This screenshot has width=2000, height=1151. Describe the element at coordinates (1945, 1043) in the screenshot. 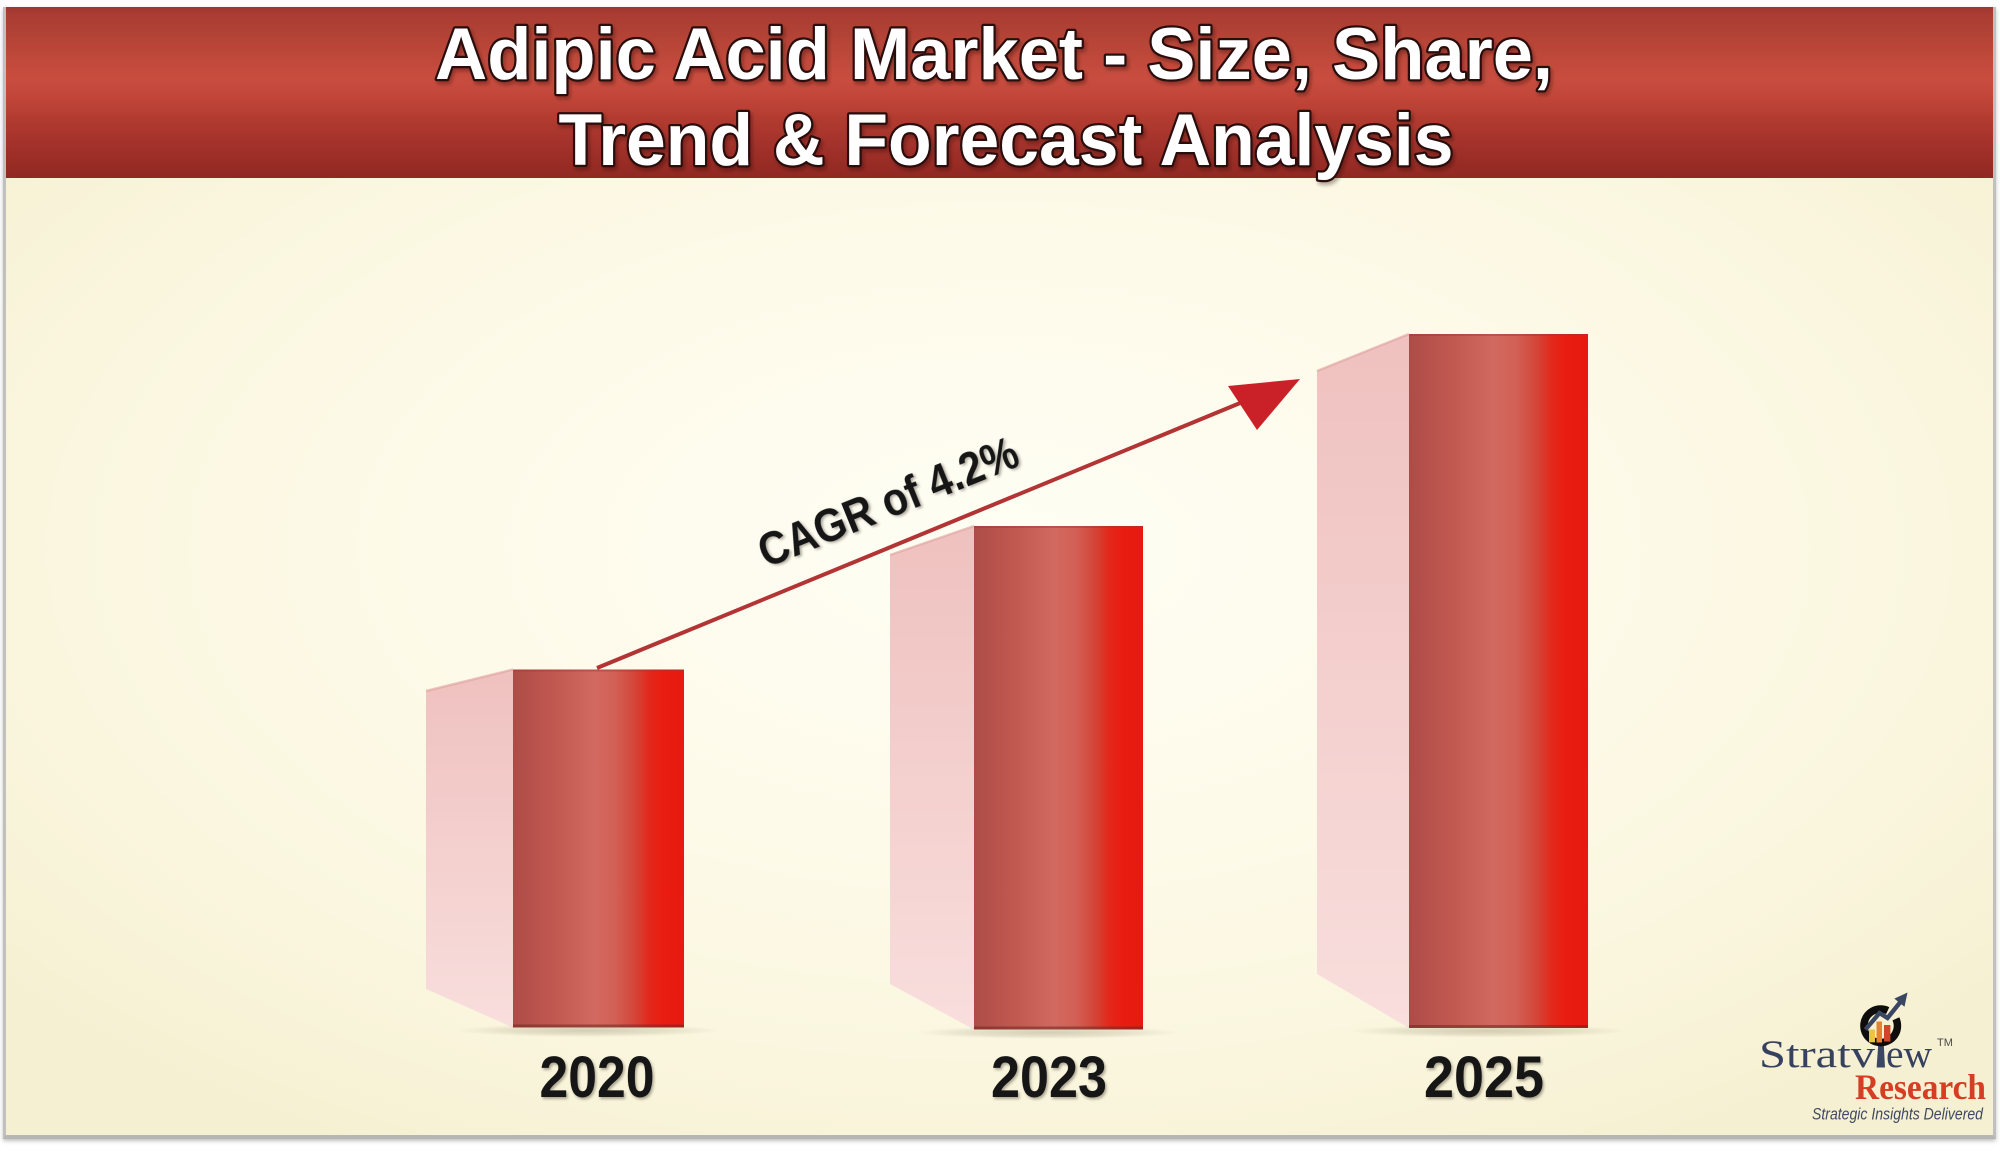

I see `svg-text: TM` at that location.